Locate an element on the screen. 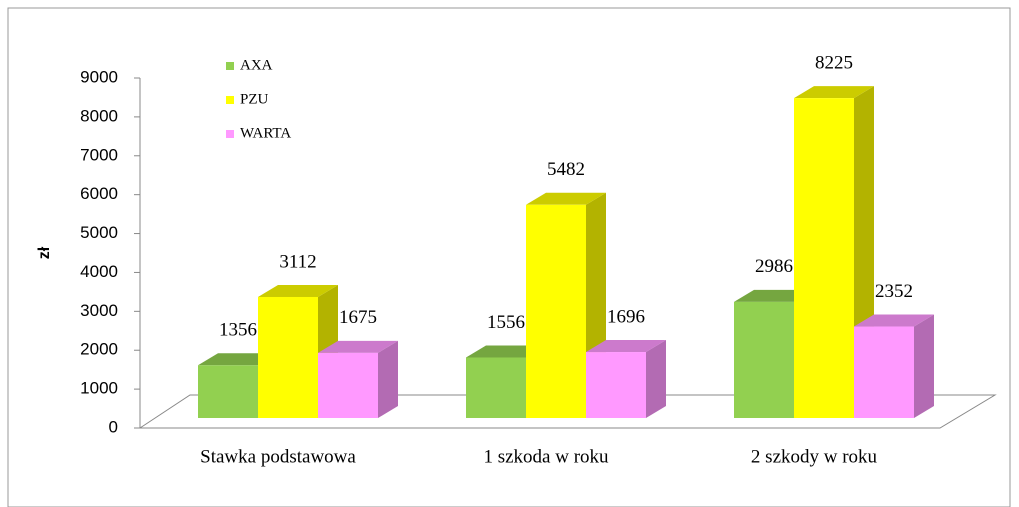 The width and height of the screenshot is (1019, 507). value-label: 8225 is located at coordinates (834, 62).